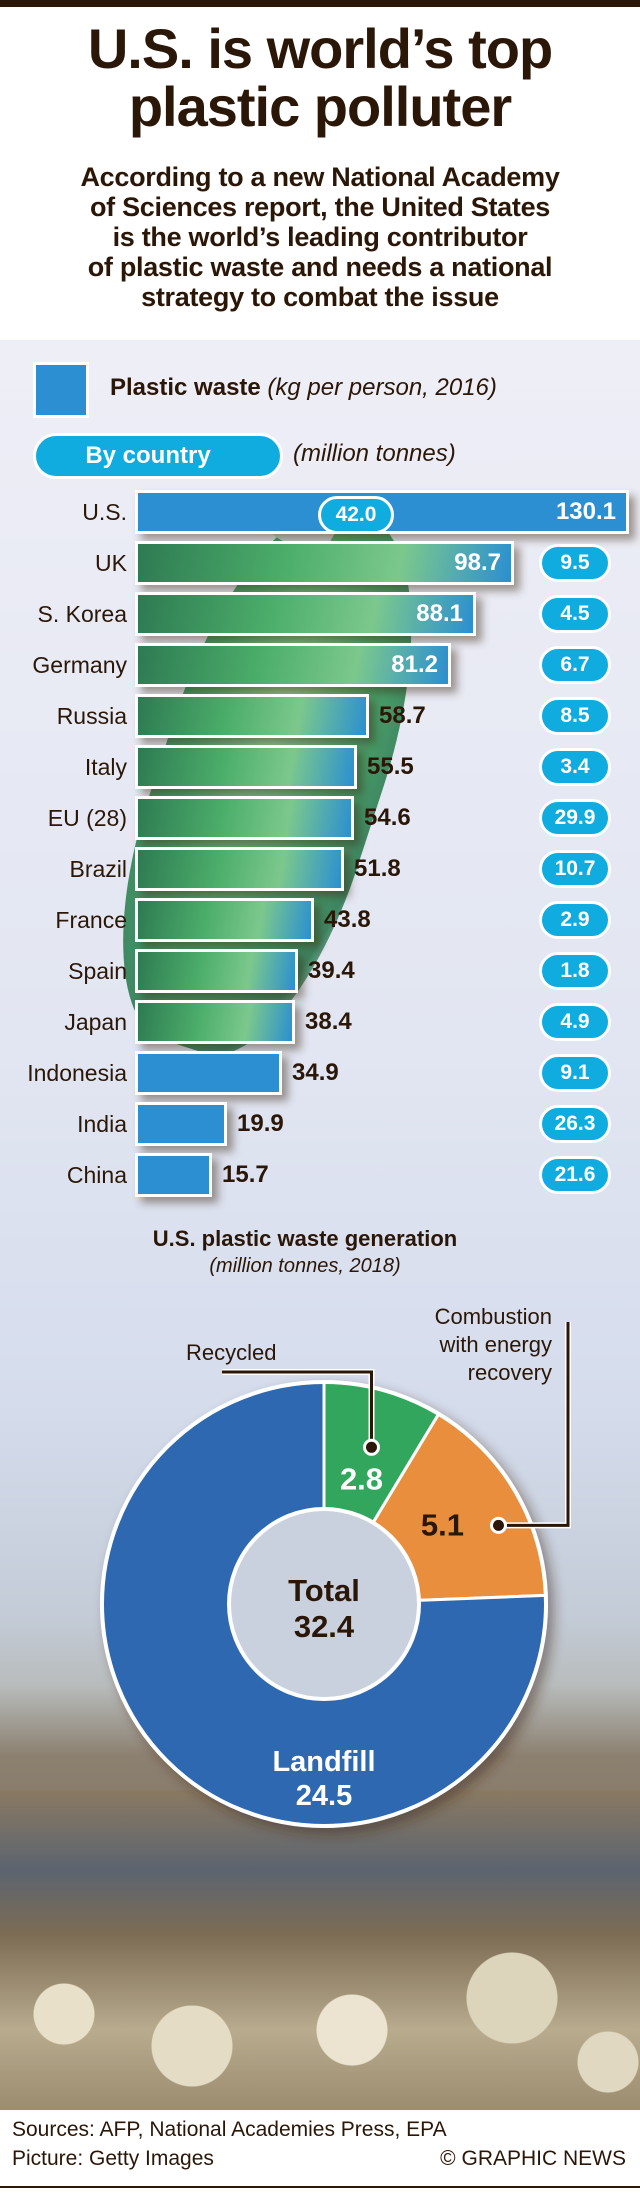 The image size is (640, 2198). Describe the element at coordinates (347, 919) in the screenshot. I see `bar-value-label: 43.8` at that location.